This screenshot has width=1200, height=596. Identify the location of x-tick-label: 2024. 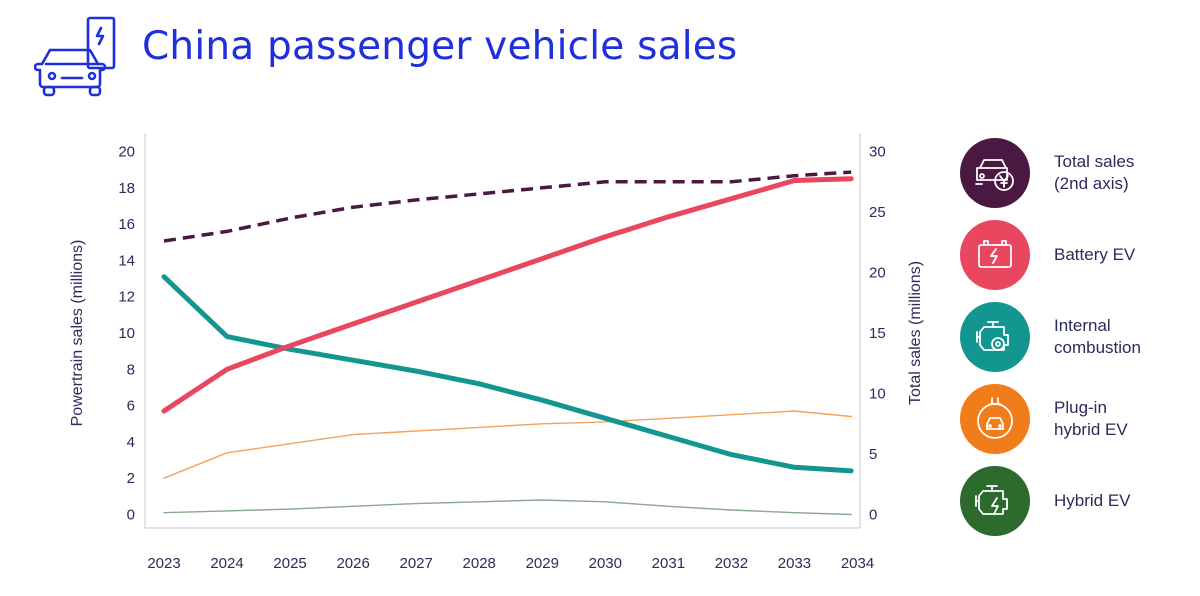
(226, 563).